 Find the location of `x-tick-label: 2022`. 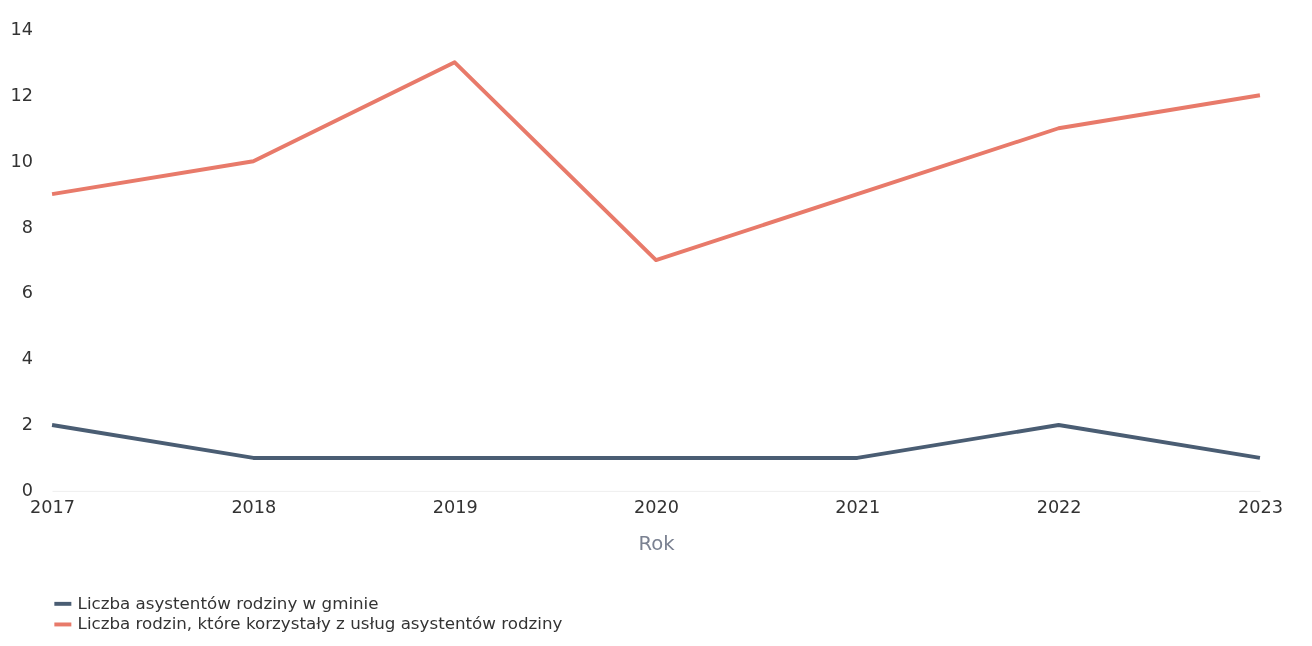

x-tick-label: 2022 is located at coordinates (1059, 507).